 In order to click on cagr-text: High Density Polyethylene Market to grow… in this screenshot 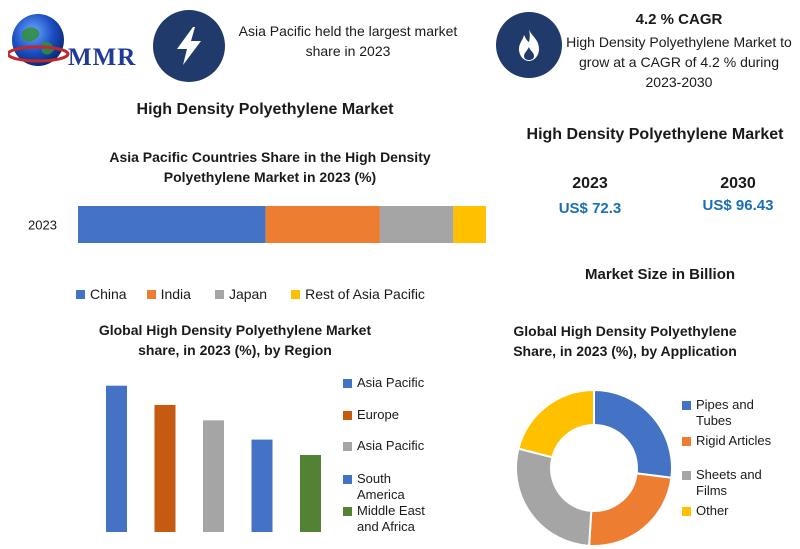, I will do `click(679, 62)`.